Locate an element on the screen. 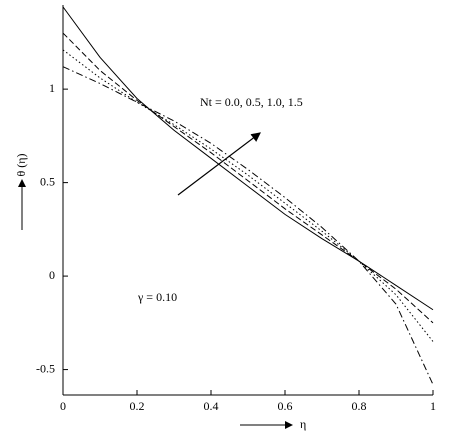 Image resolution: width=474 pixels, height=444 pixels. x-tick-label: 0.6 is located at coordinates (285, 406).